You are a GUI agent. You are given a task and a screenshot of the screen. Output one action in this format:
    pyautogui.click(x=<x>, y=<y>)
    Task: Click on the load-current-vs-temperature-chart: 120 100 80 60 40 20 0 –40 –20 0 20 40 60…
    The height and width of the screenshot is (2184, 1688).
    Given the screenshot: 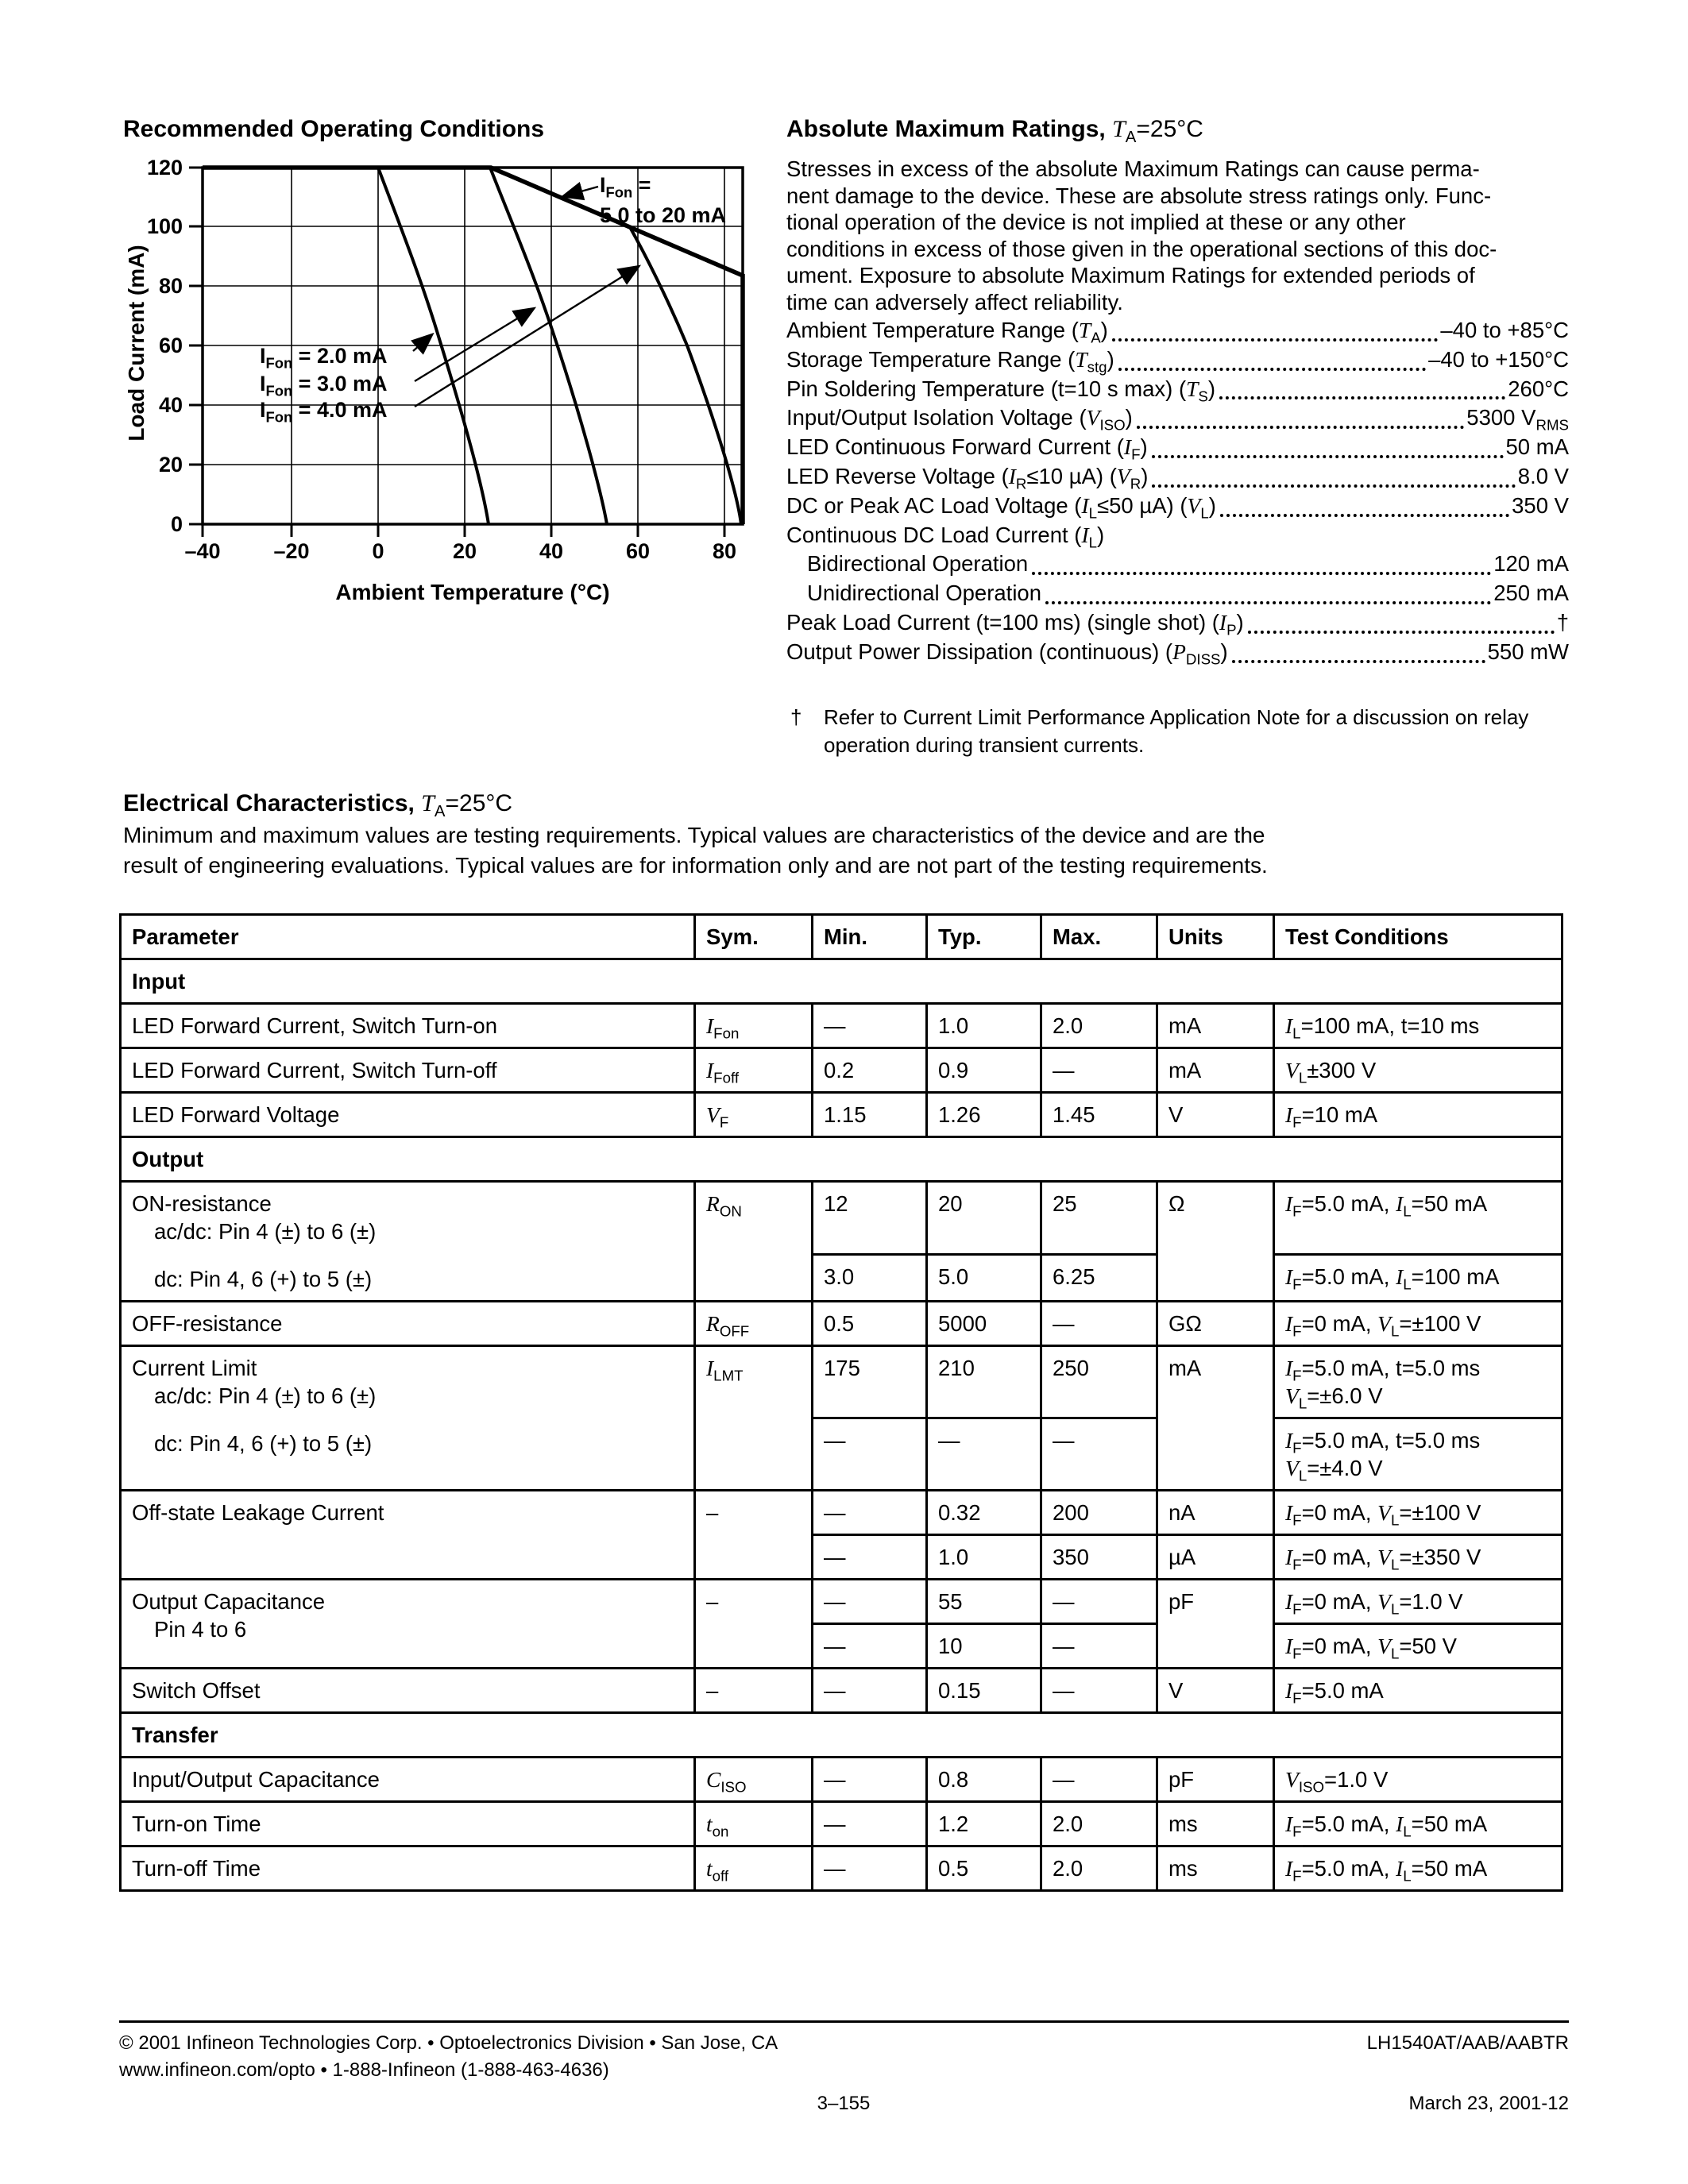 What is the action you would take?
    pyautogui.click(x=460, y=389)
    